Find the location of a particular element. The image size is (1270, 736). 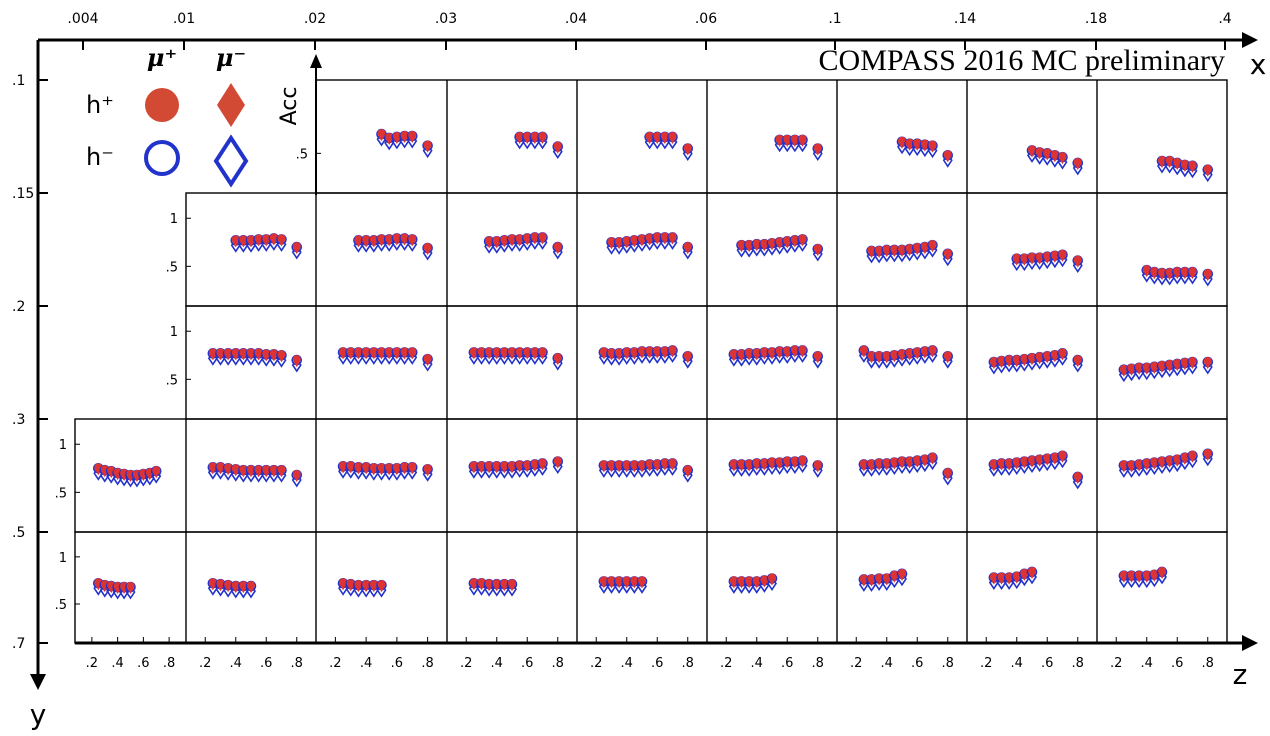

y-tick-label: .3 is located at coordinates (18, 420).